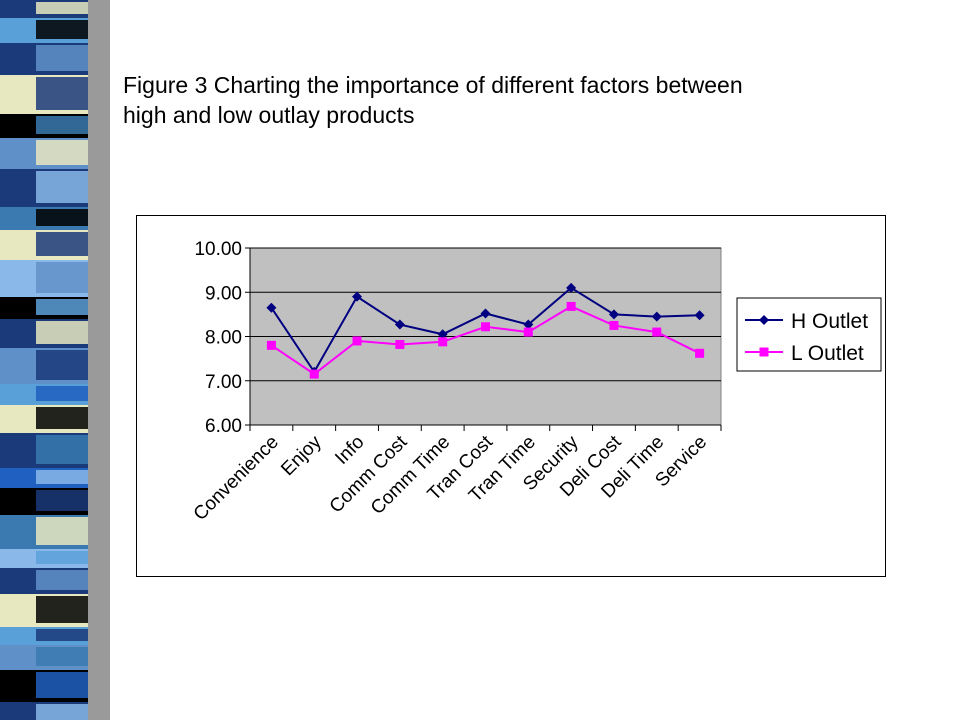 The height and width of the screenshot is (720, 960). Describe the element at coordinates (223, 293) in the screenshot. I see `y-tick-label: 9.00` at that location.